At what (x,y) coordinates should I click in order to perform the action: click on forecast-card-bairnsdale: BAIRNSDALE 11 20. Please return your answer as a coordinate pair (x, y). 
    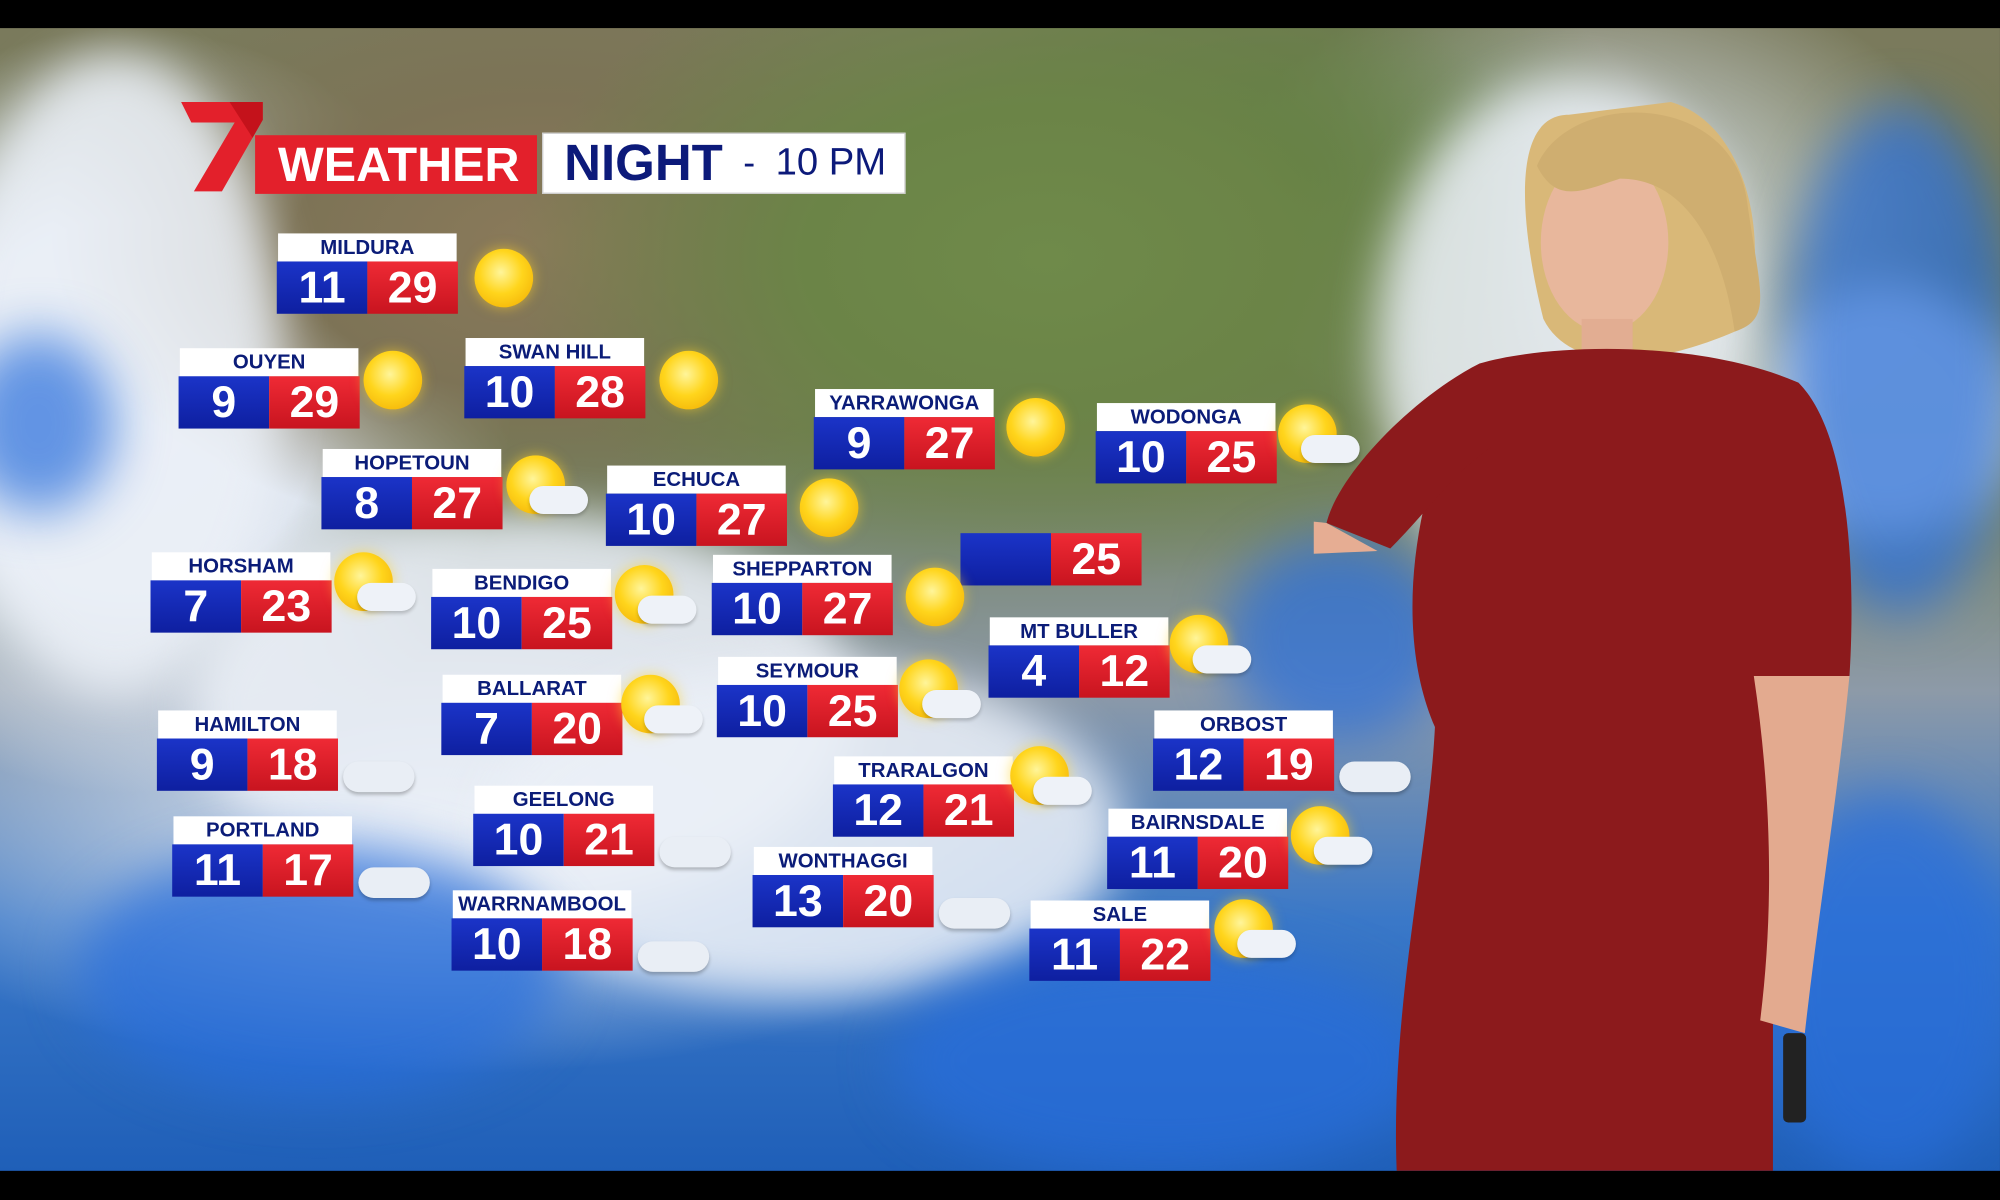
    Looking at the image, I should click on (1198, 849).